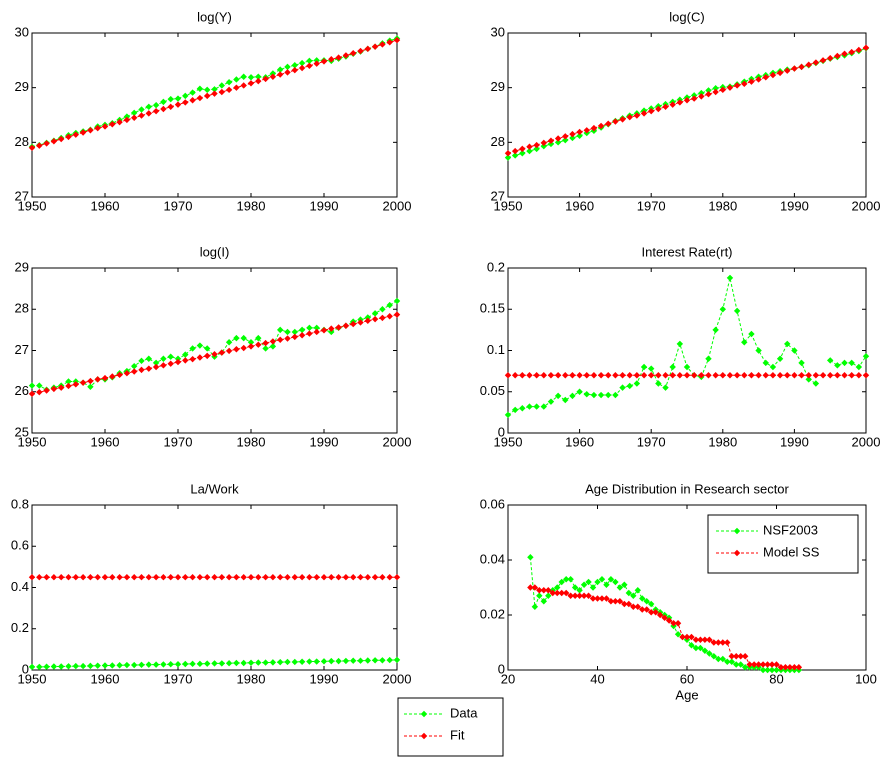  What do you see at coordinates (687, 488) in the screenshot?
I see `chart-title: Age Distribution in Research sector` at bounding box center [687, 488].